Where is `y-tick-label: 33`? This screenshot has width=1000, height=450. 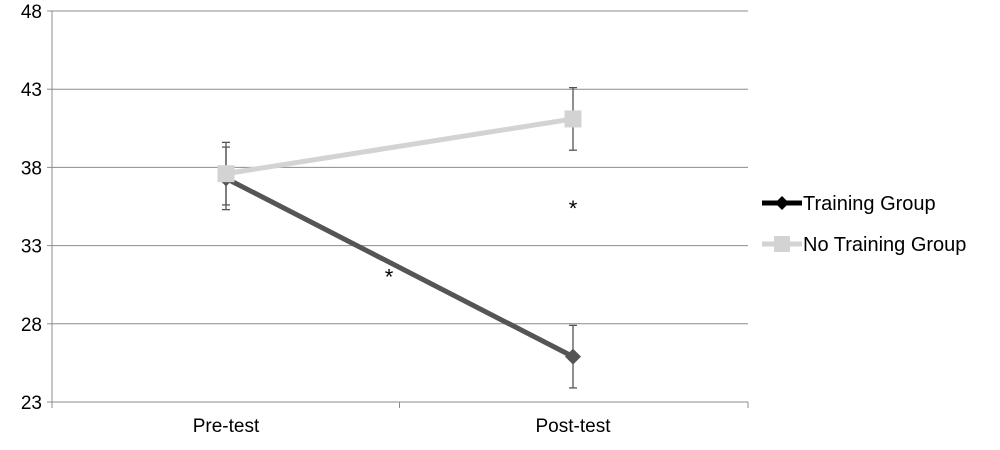 y-tick-label: 33 is located at coordinates (31, 247).